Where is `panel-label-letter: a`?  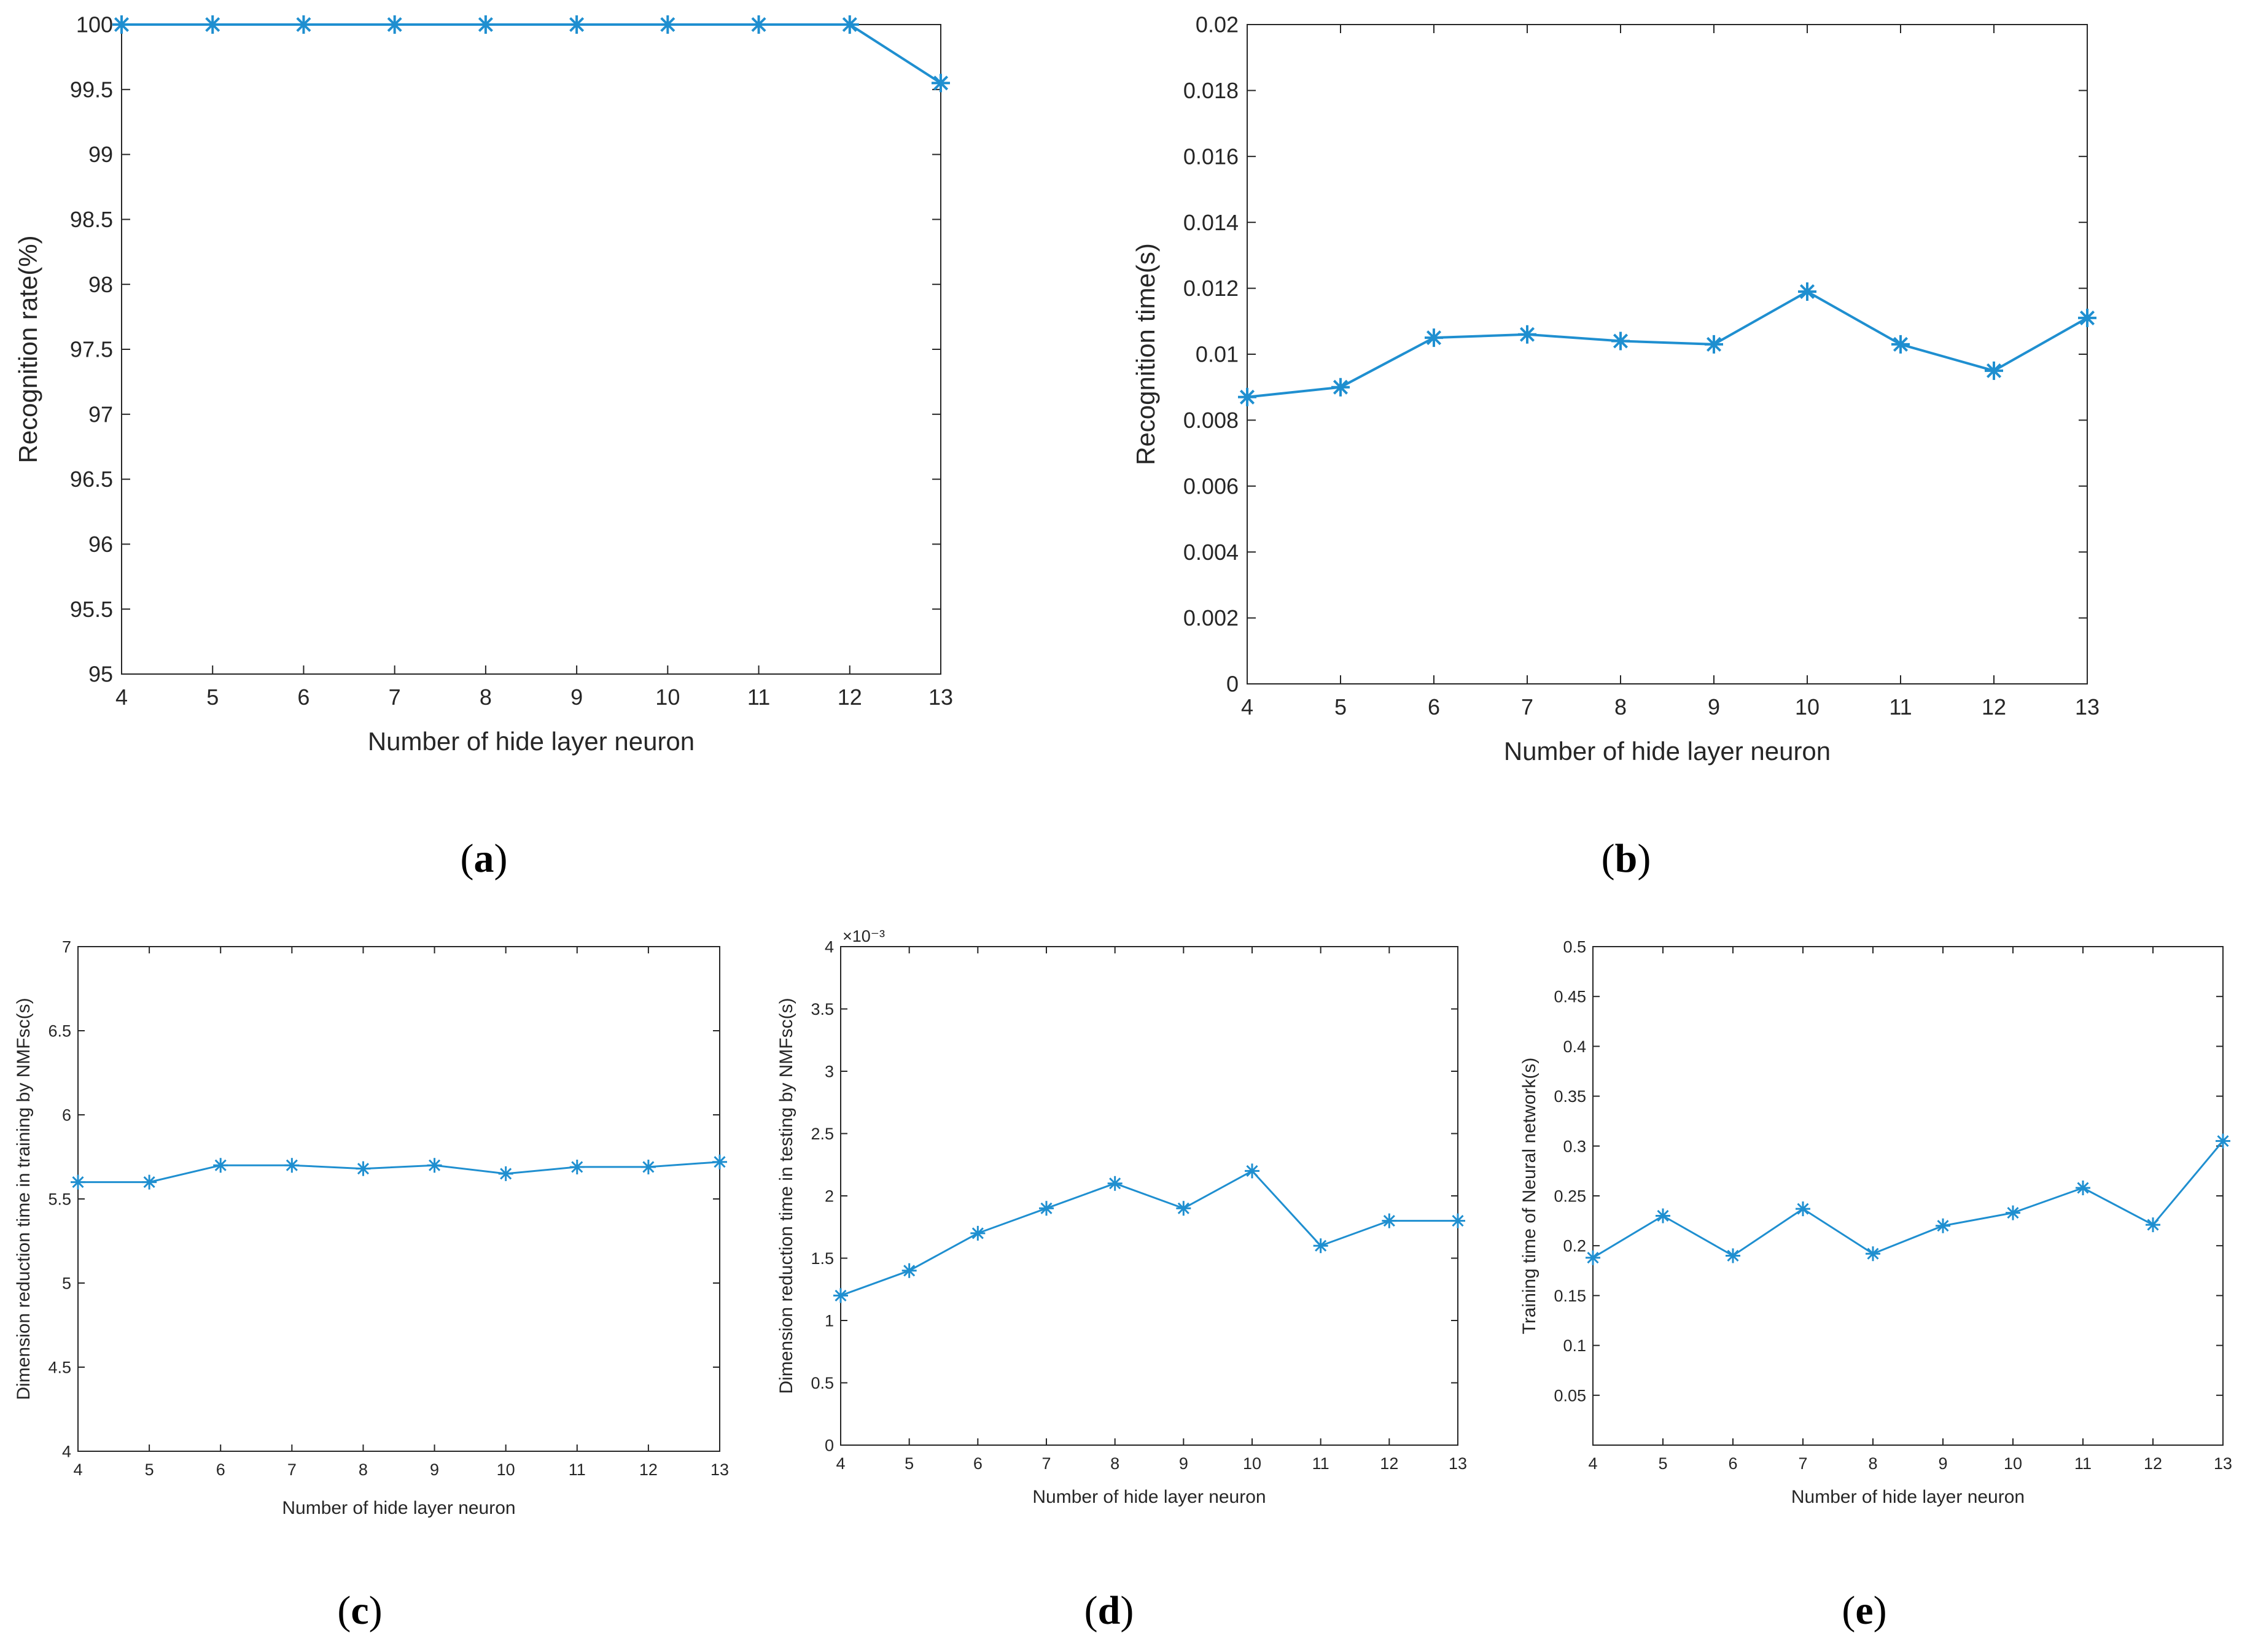 panel-label-letter: a is located at coordinates (484, 859).